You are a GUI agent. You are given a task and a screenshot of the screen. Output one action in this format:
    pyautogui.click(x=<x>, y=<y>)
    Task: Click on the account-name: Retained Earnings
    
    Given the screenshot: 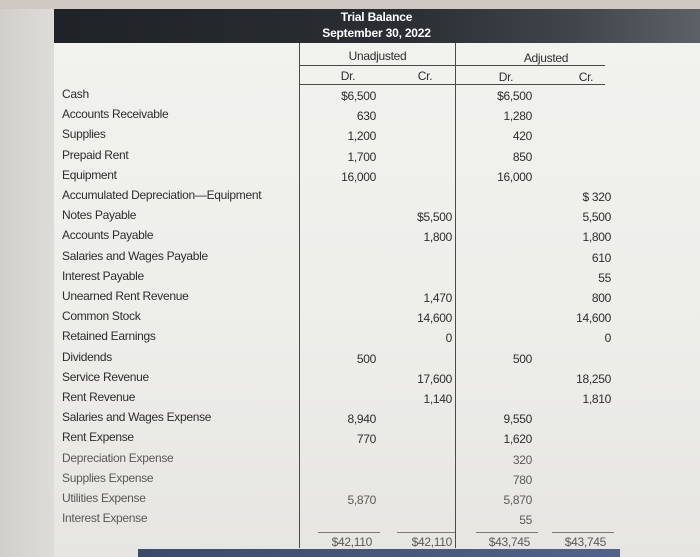 What is the action you would take?
    pyautogui.click(x=109, y=336)
    